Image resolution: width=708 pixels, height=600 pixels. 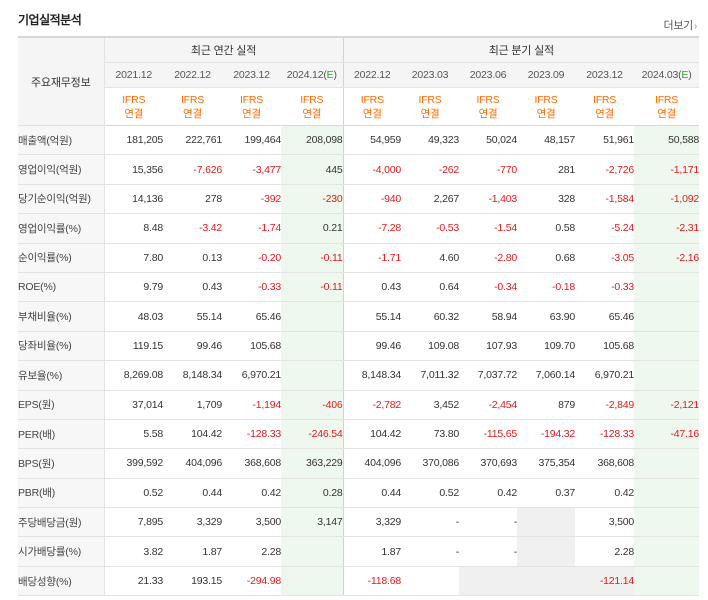 What do you see at coordinates (312, 169) in the screenshot?
I see `table-cell: 445` at bounding box center [312, 169].